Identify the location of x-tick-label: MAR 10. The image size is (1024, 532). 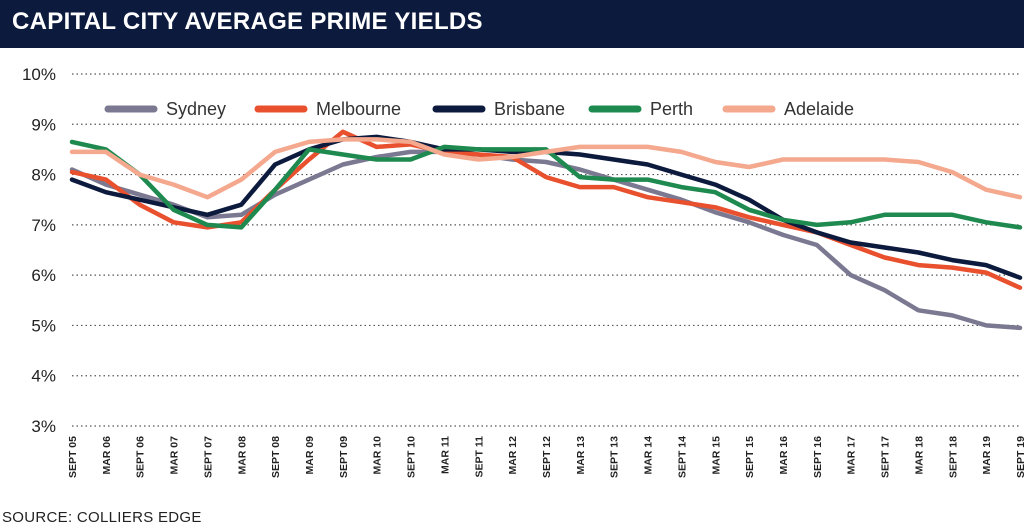
(378, 455).